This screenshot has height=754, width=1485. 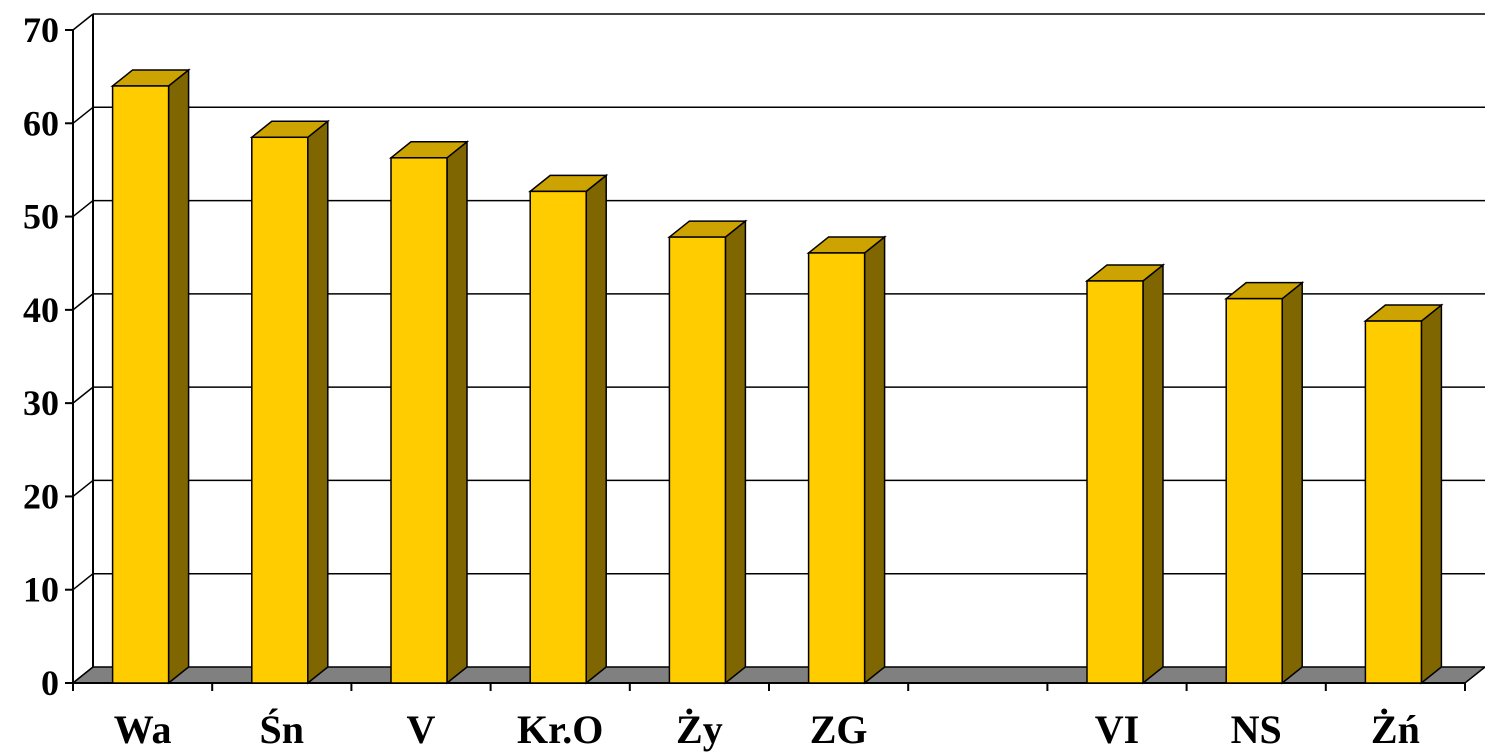 I want to click on y-tick-label: 50, so click(x=41, y=217).